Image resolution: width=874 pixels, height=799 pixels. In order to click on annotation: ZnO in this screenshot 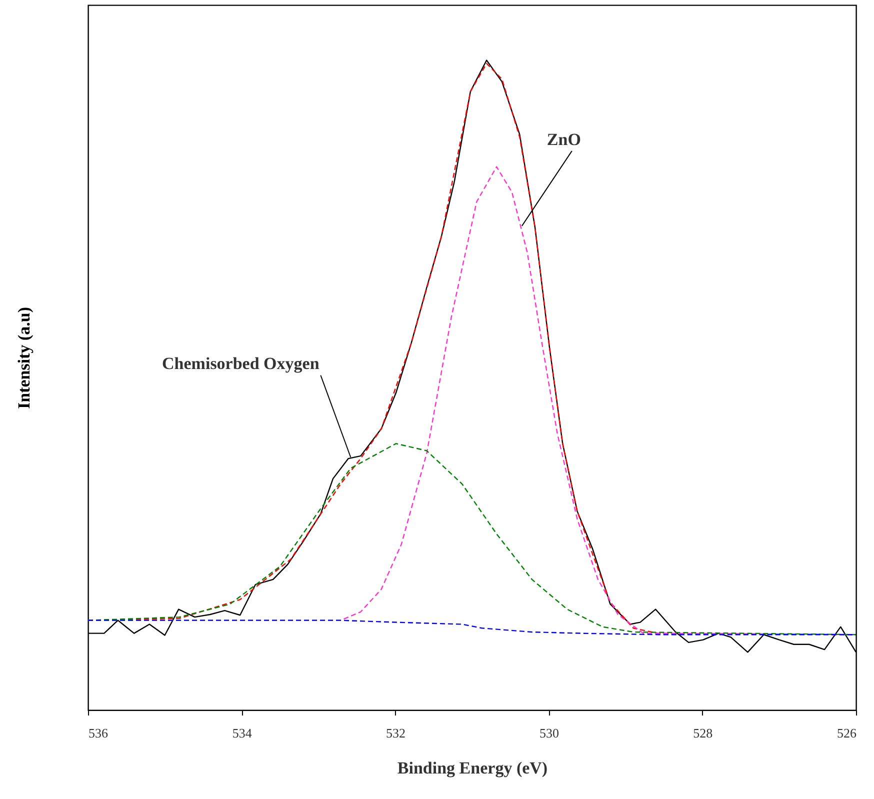, I will do `click(563, 139)`.